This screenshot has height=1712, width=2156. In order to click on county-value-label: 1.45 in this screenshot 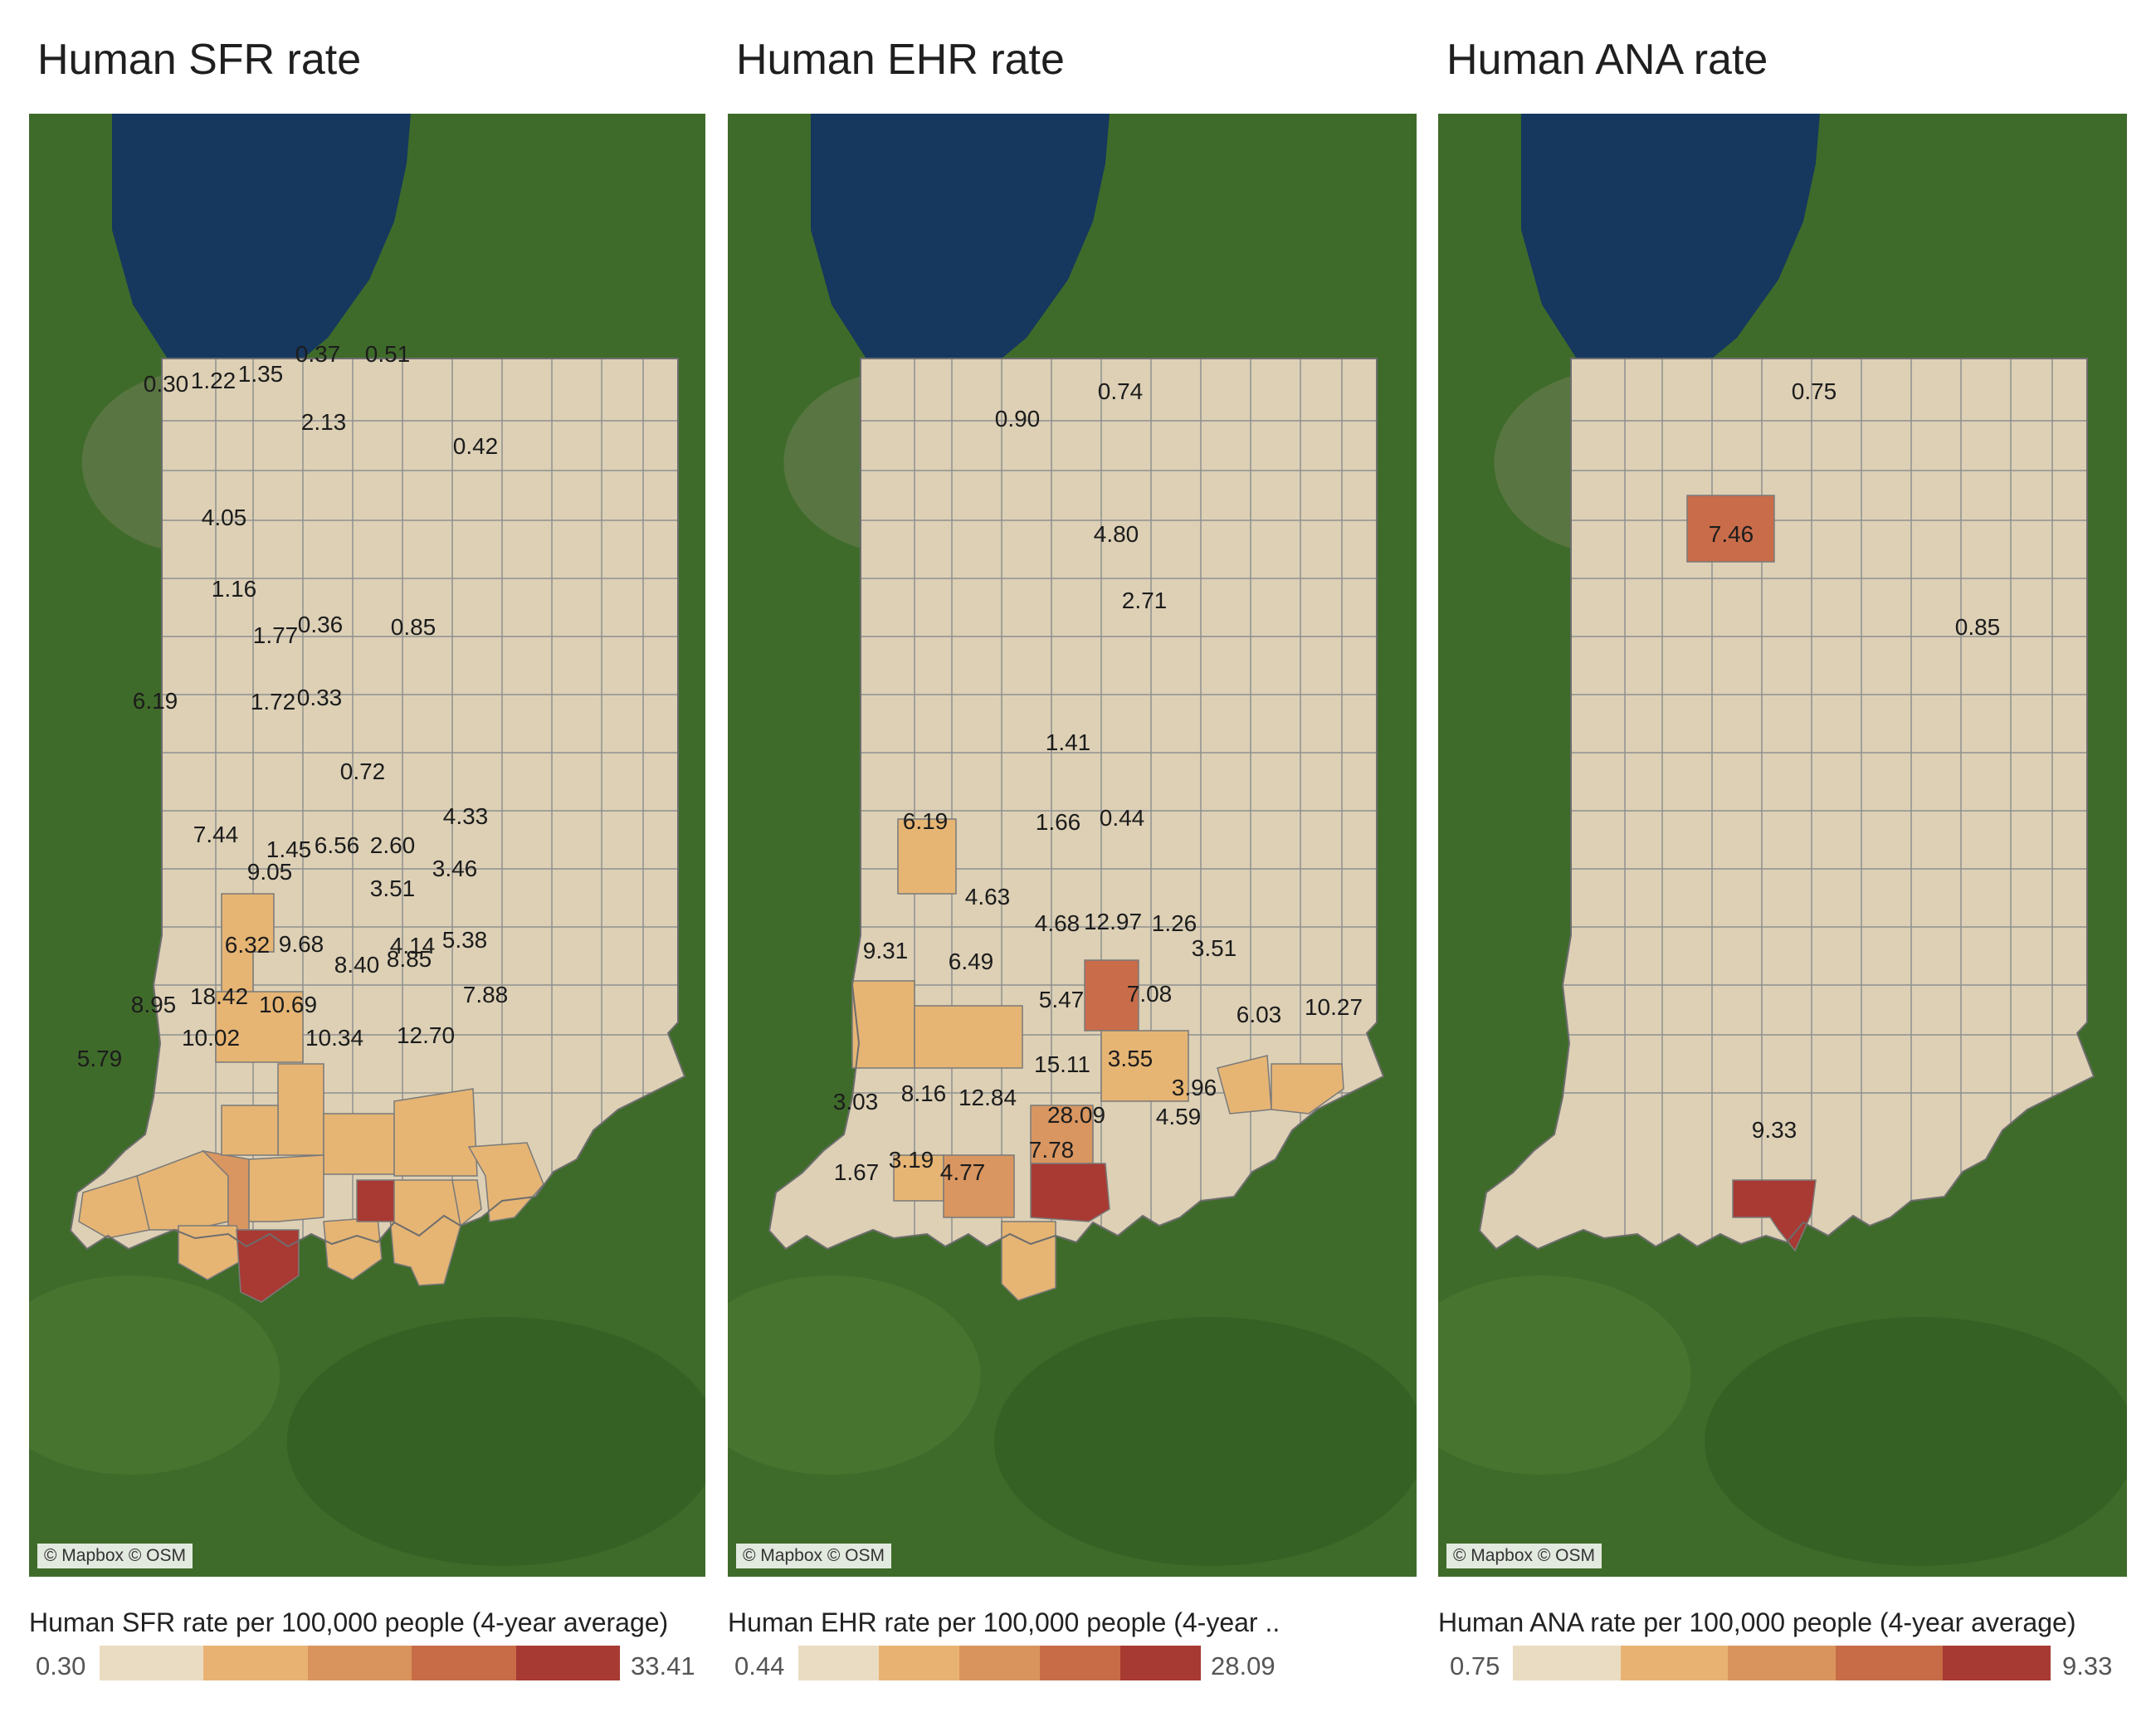, I will do `click(289, 849)`.